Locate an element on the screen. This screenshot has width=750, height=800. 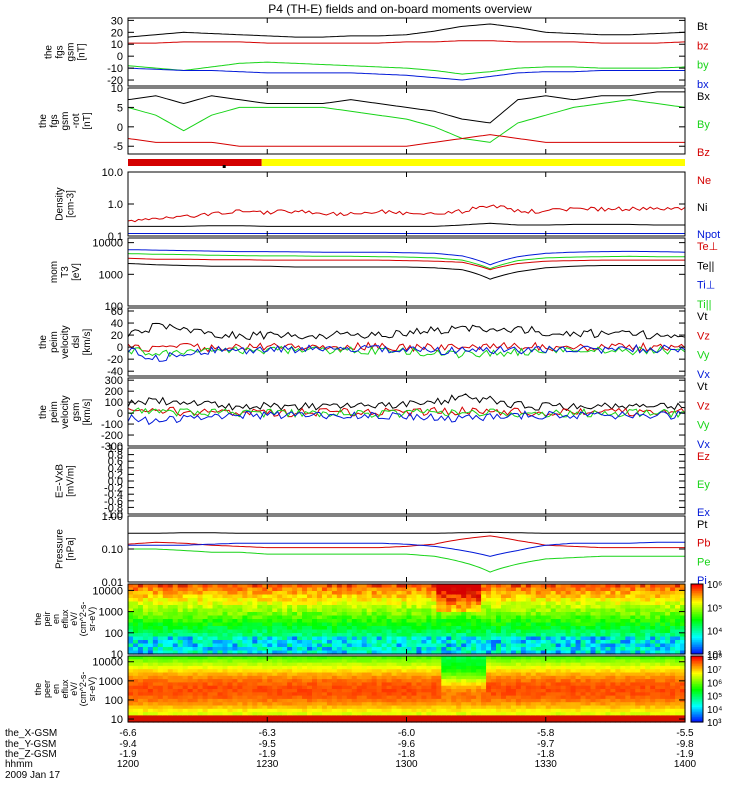
y-axis-label: [nPa] is located at coordinates (71, 549).